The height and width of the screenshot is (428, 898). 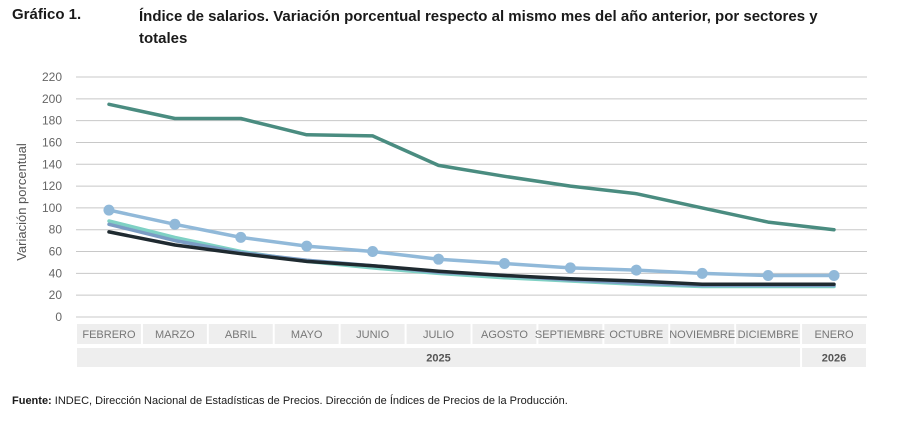 I want to click on x-tick-label: JUNIO, so click(x=372, y=335).